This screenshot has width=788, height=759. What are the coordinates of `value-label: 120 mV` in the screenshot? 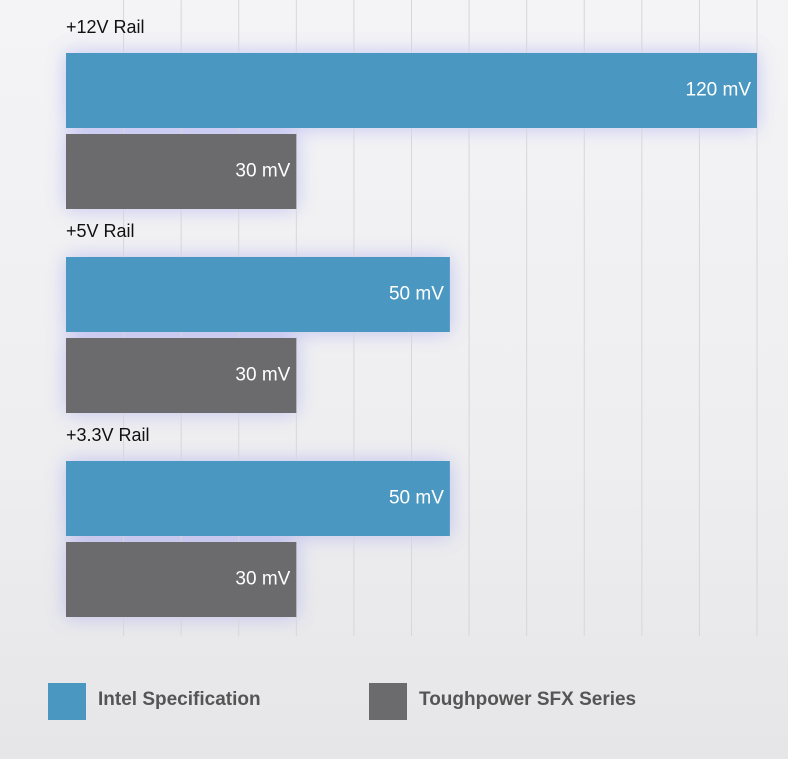 It's located at (719, 90).